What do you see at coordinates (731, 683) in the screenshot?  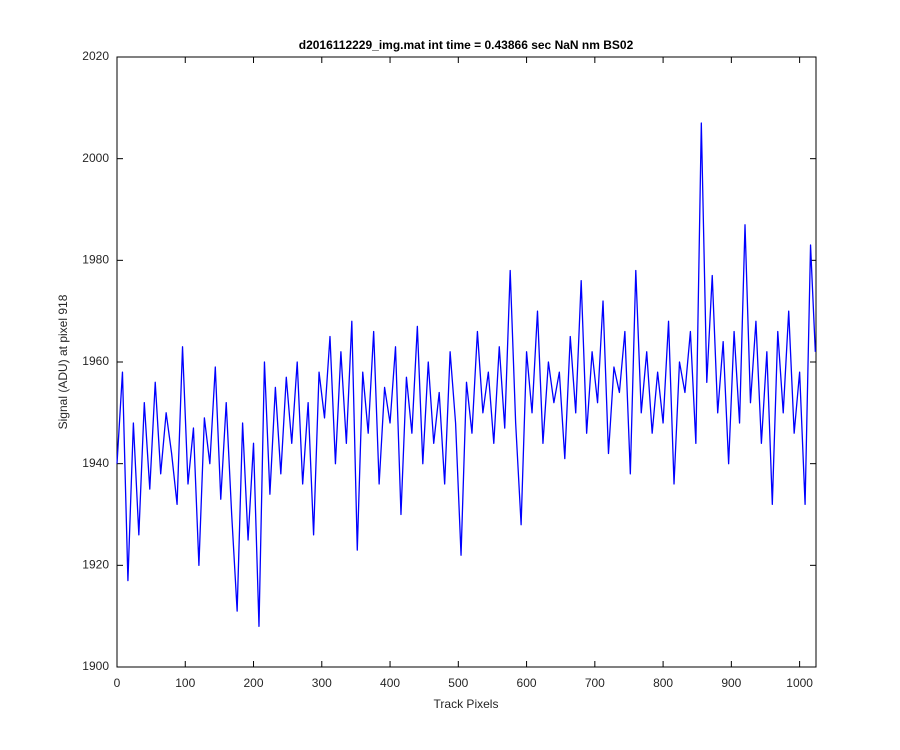 I see `x-tick-label: 900` at bounding box center [731, 683].